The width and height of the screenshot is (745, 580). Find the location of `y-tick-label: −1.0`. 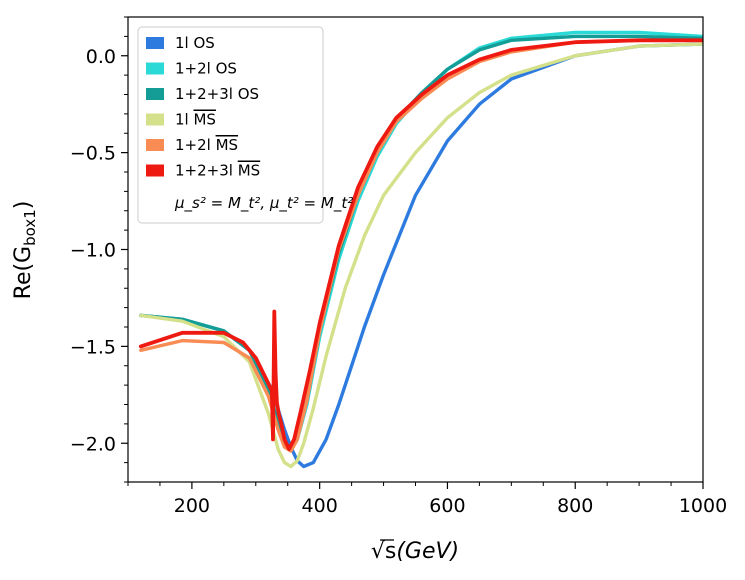

y-tick-label: −1.0 is located at coordinates (93, 251).